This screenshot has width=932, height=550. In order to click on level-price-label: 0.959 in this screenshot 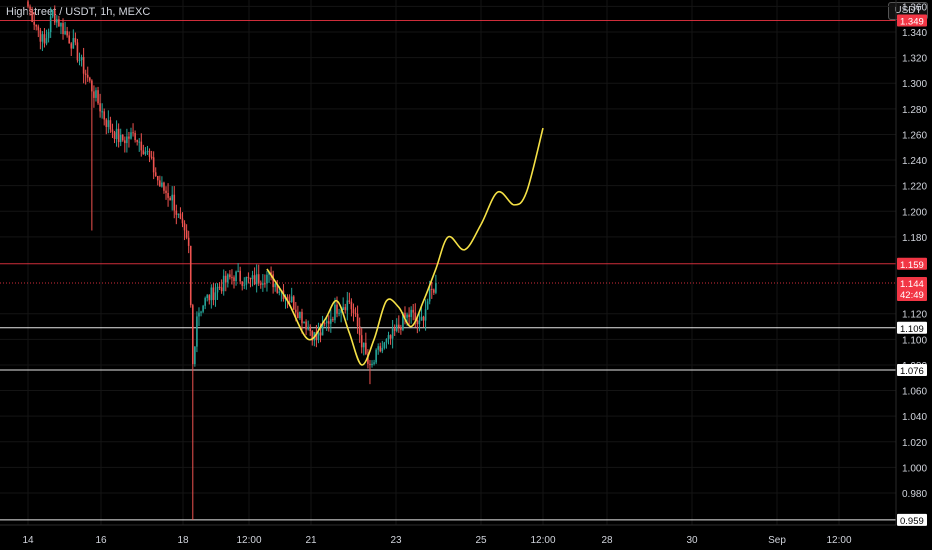, I will do `click(912, 521)`.